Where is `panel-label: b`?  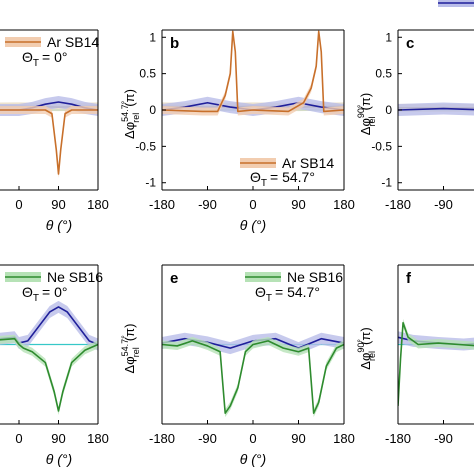 panel-label: b is located at coordinates (174, 43).